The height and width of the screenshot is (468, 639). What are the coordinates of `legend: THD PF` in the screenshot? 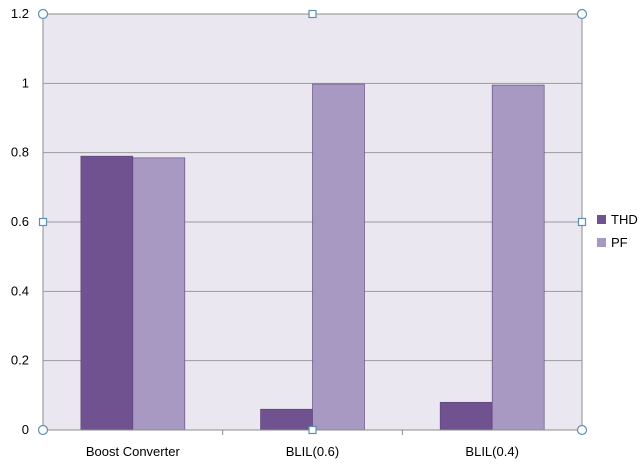 It's located at (617, 231).